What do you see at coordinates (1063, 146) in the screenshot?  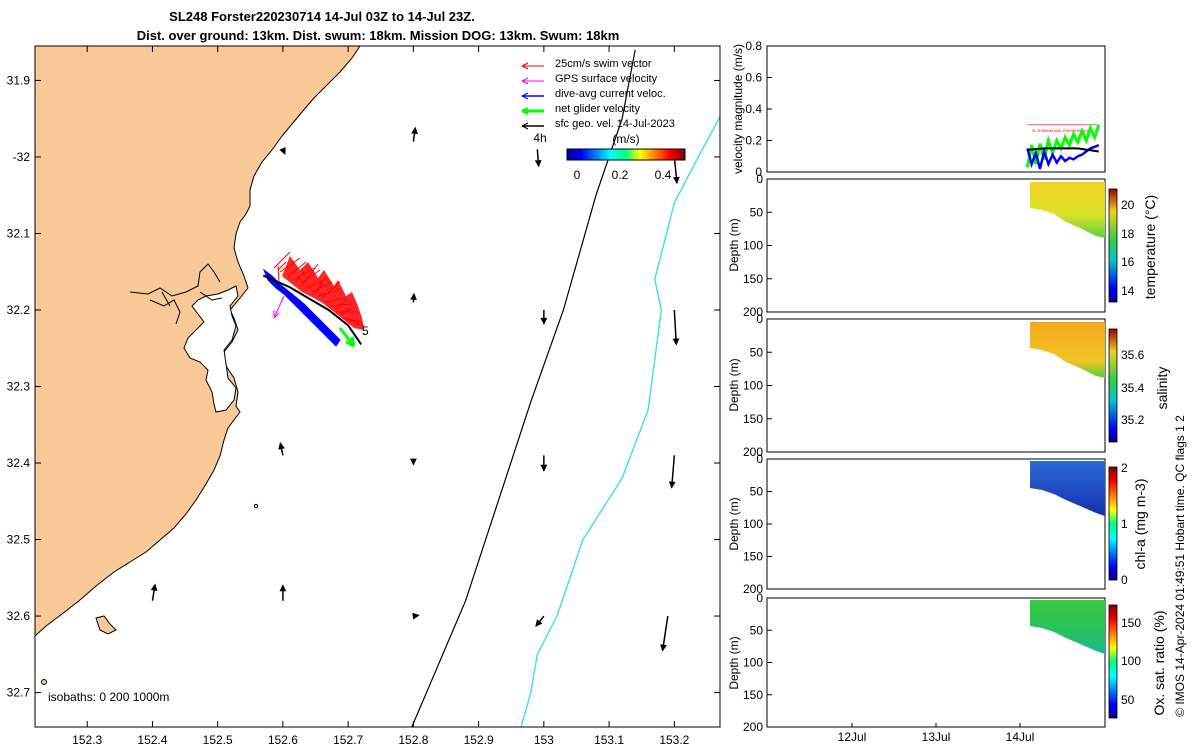 I see `velocity-series` at bounding box center [1063, 146].